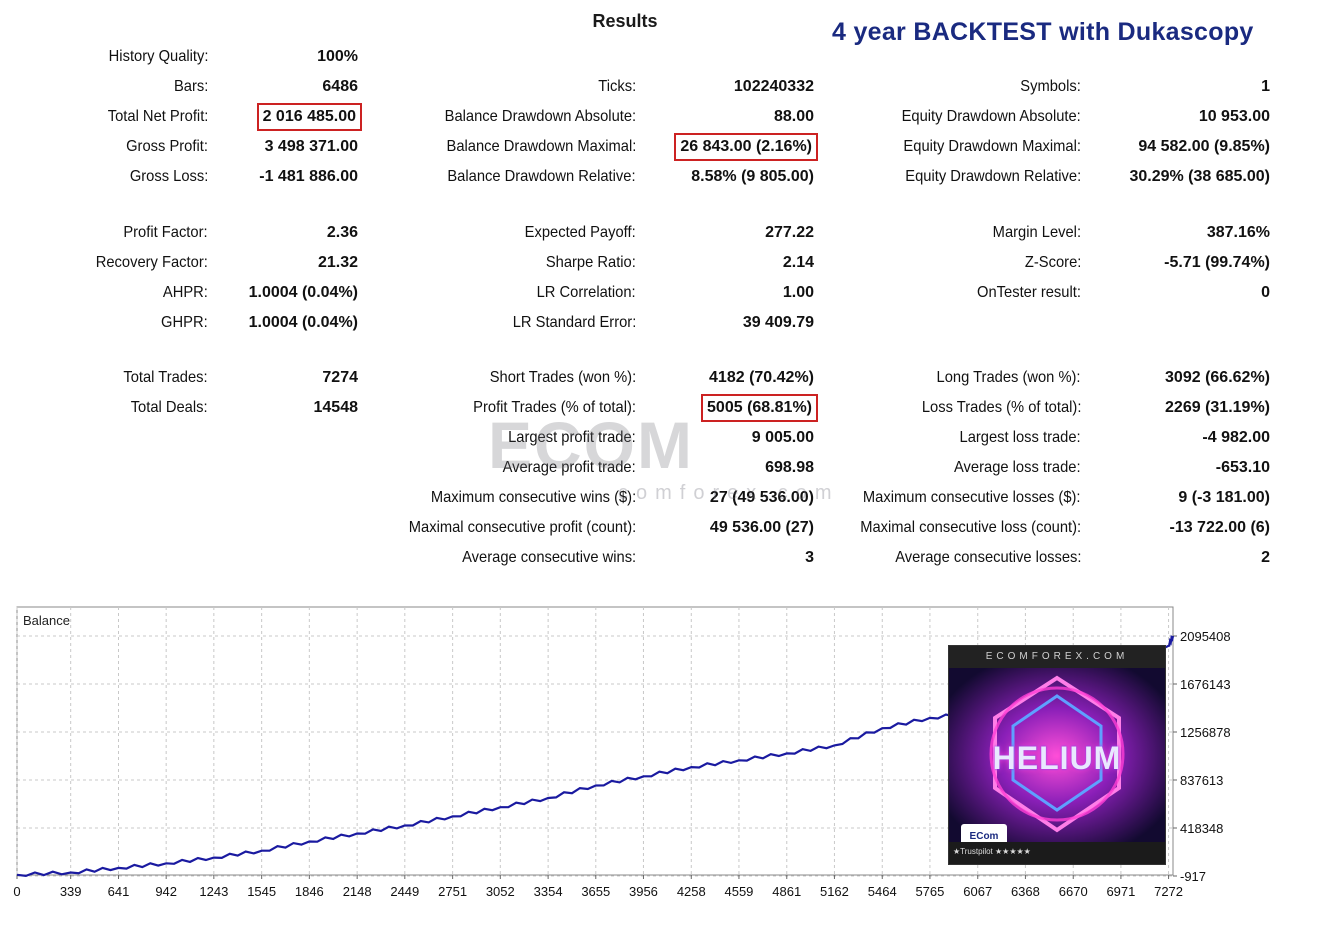 This screenshot has height=930, width=1320. I want to click on stat-value: 49 536.00 (27), so click(761, 527).